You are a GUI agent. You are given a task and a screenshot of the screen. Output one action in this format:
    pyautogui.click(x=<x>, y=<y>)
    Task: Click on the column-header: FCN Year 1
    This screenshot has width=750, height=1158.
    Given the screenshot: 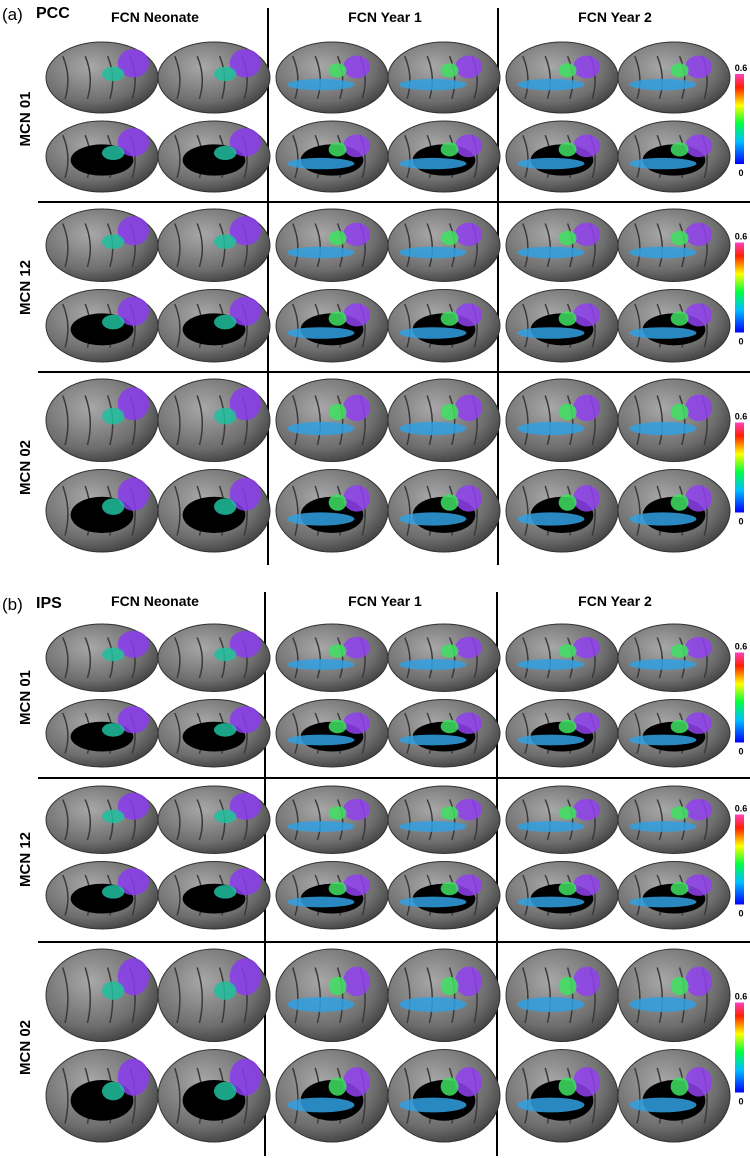 What is the action you would take?
    pyautogui.click(x=385, y=17)
    